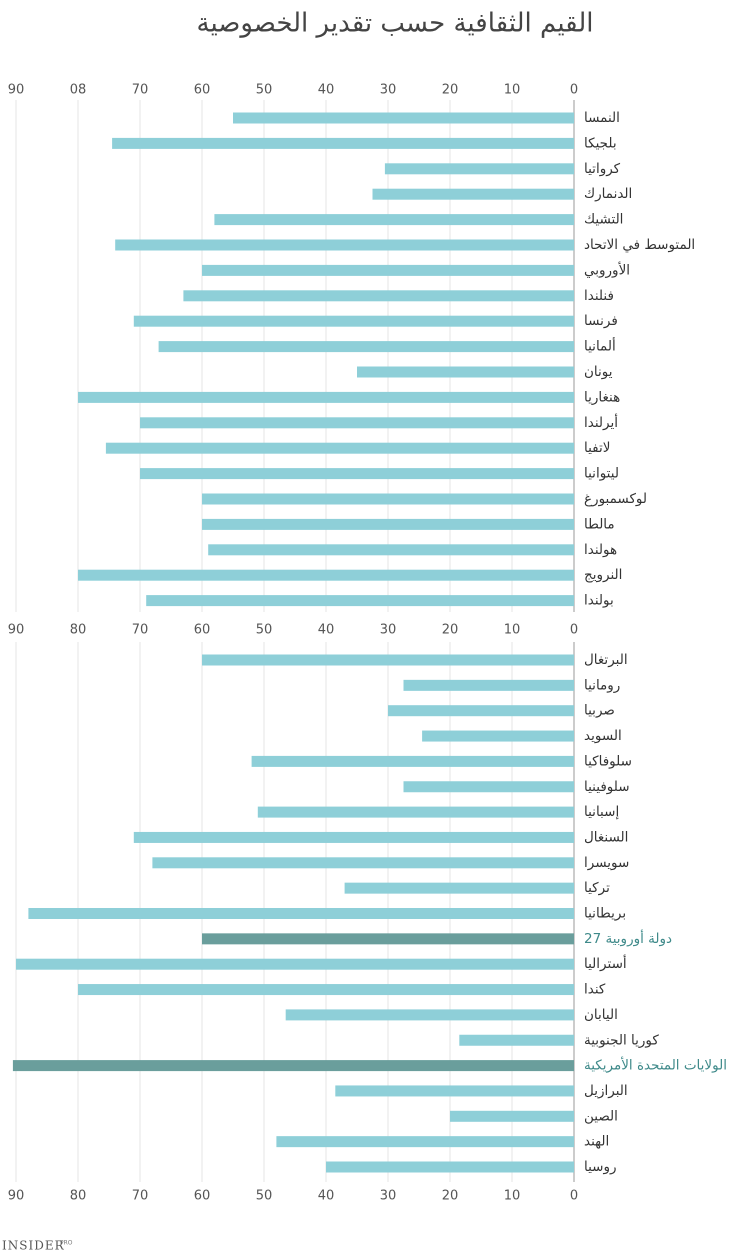 The image size is (750, 1255). I want to click on category-label: دولة أوروبية 27, so click(628, 938).